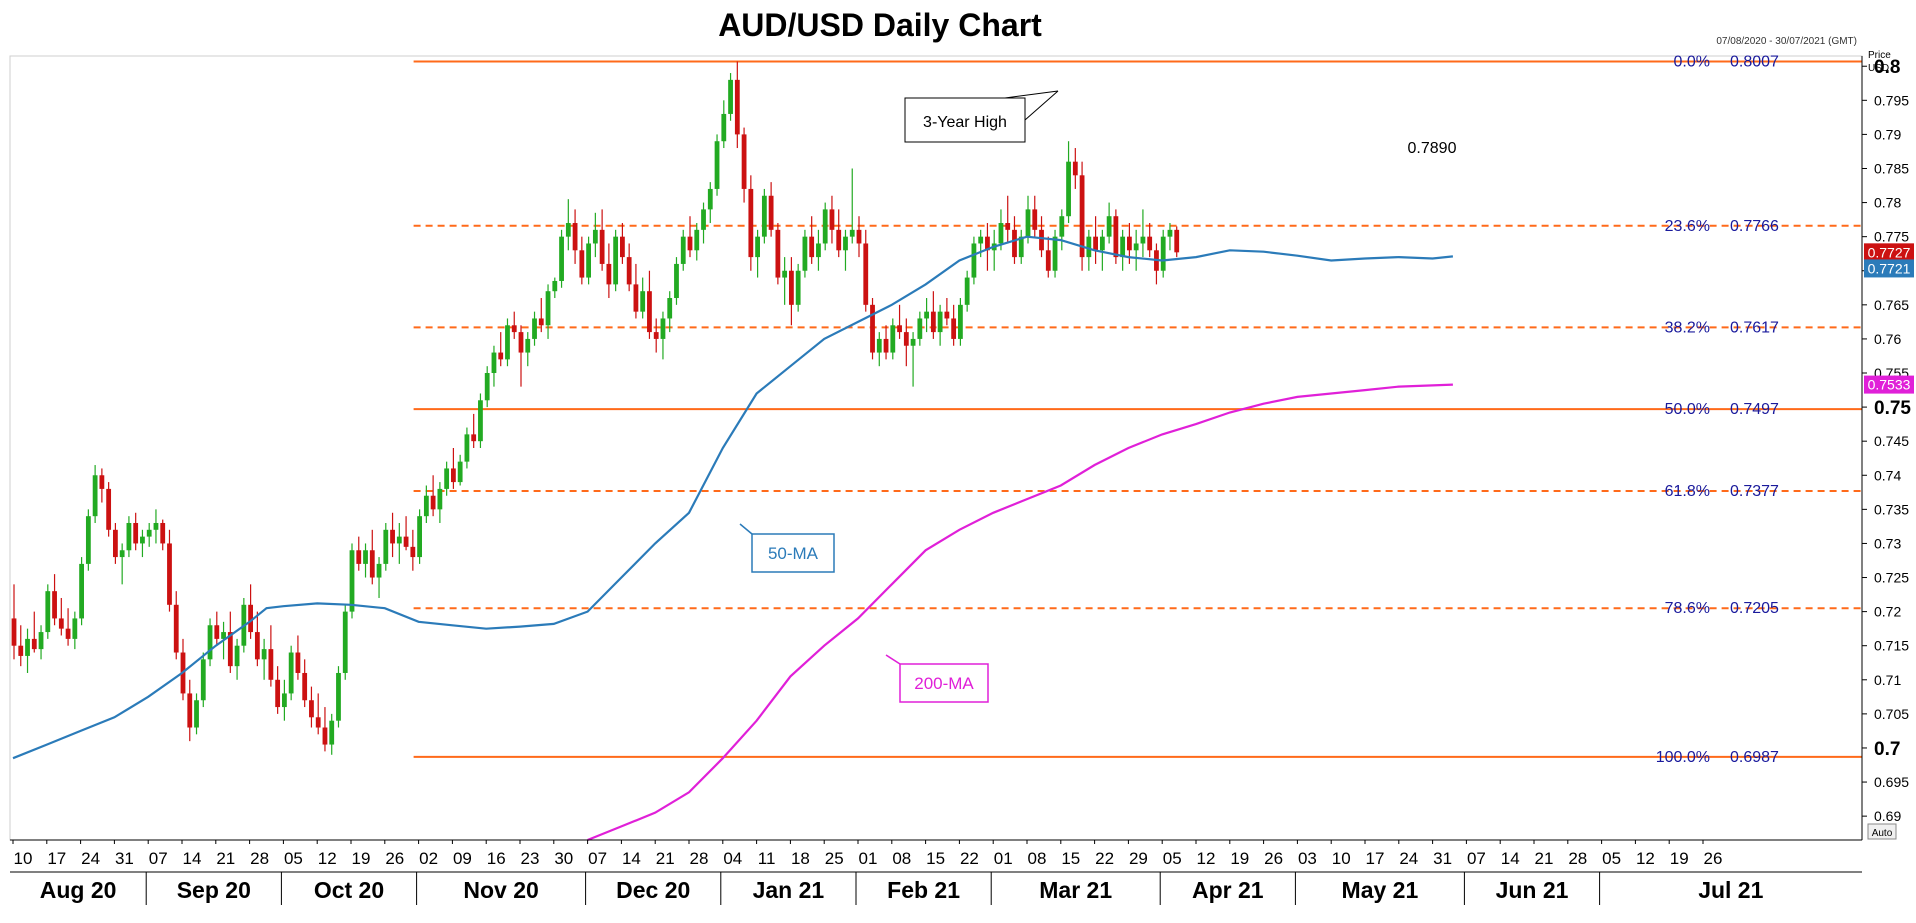 This screenshot has width=1916, height=923. I want to click on y-tick-label: 0.7, so click(1887, 749).